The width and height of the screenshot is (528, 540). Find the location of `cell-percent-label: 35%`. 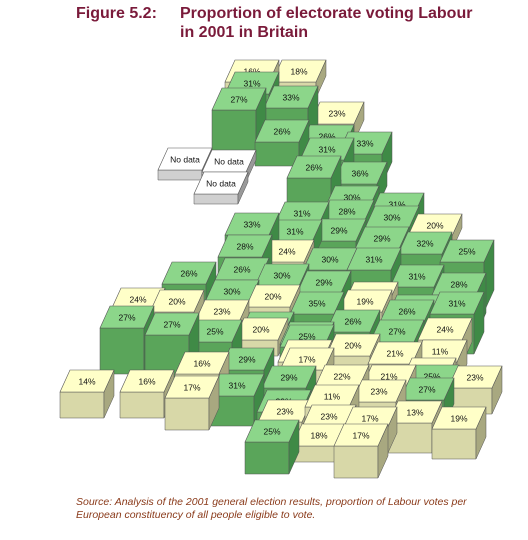

cell-percent-label: 35% is located at coordinates (316, 304).